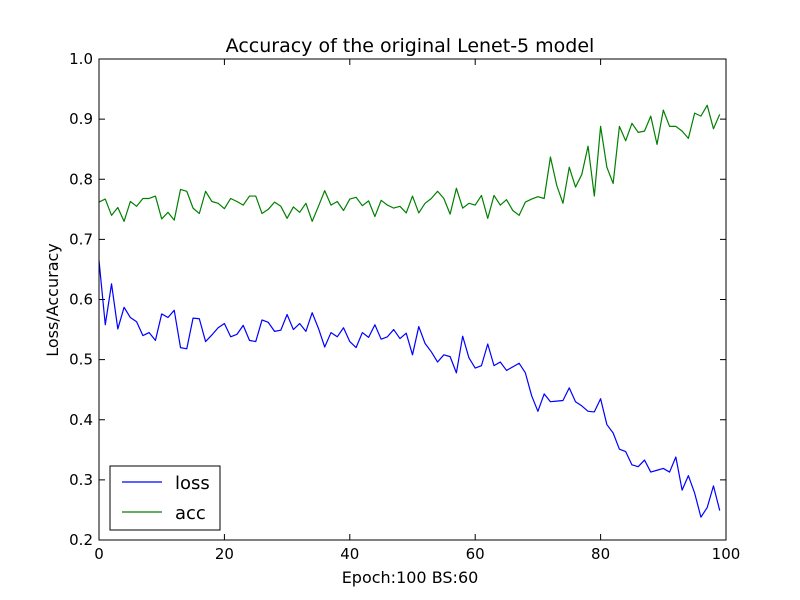 This screenshot has width=800, height=600. I want to click on y-tick-label: 0.7, so click(81, 239).